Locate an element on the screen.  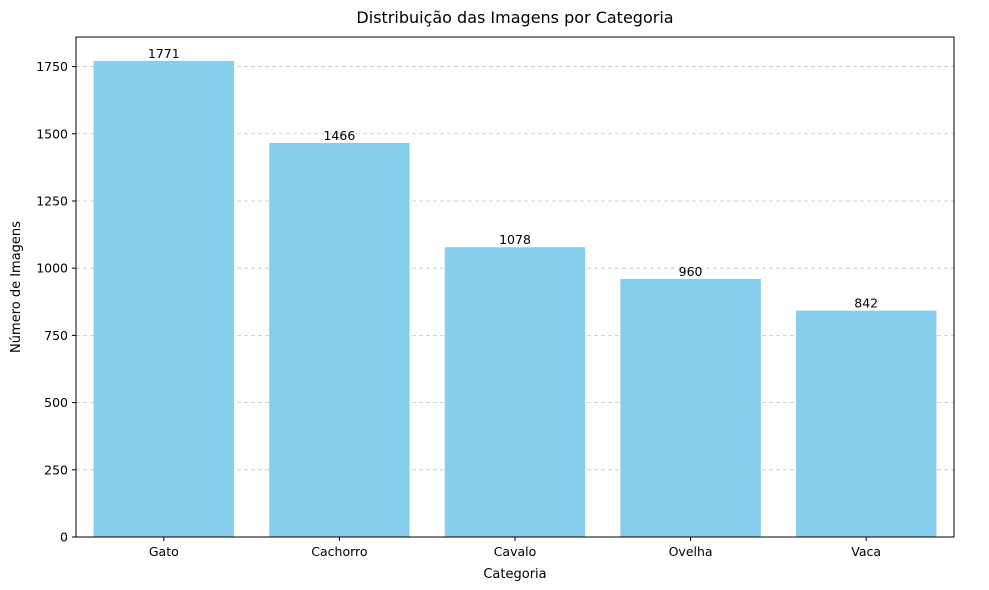
data-label: 842 is located at coordinates (866, 303).